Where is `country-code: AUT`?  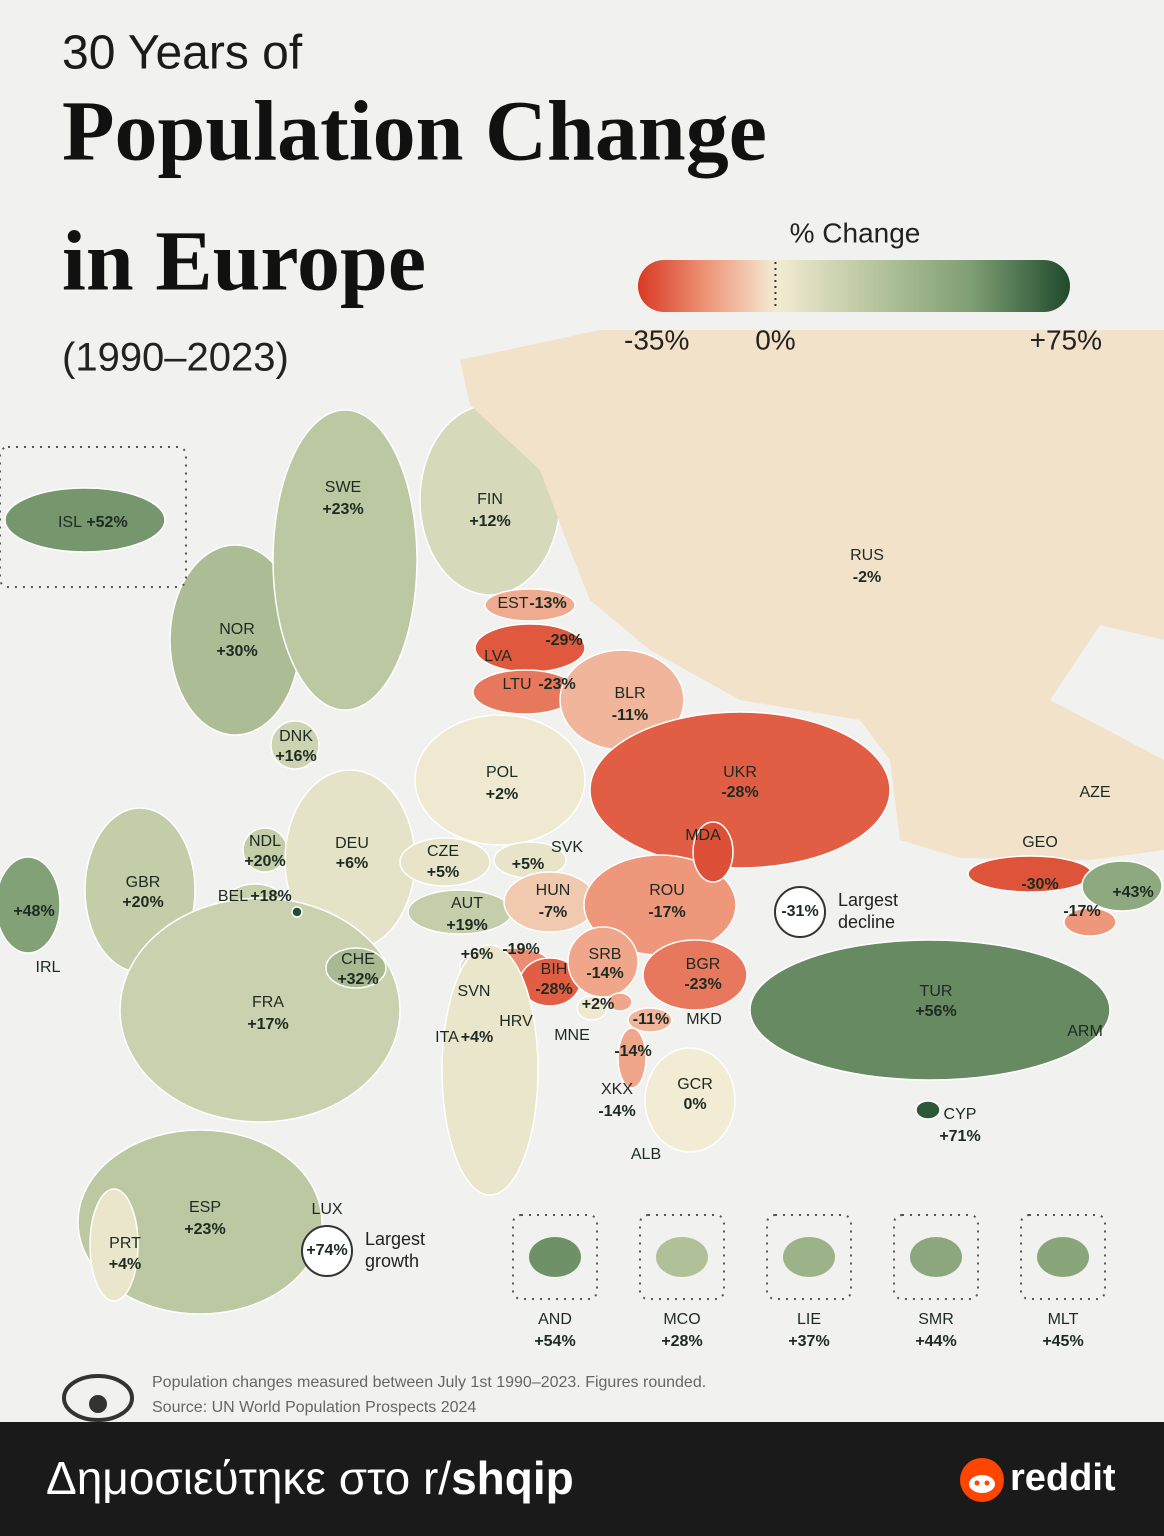 country-code: AUT is located at coordinates (467, 903).